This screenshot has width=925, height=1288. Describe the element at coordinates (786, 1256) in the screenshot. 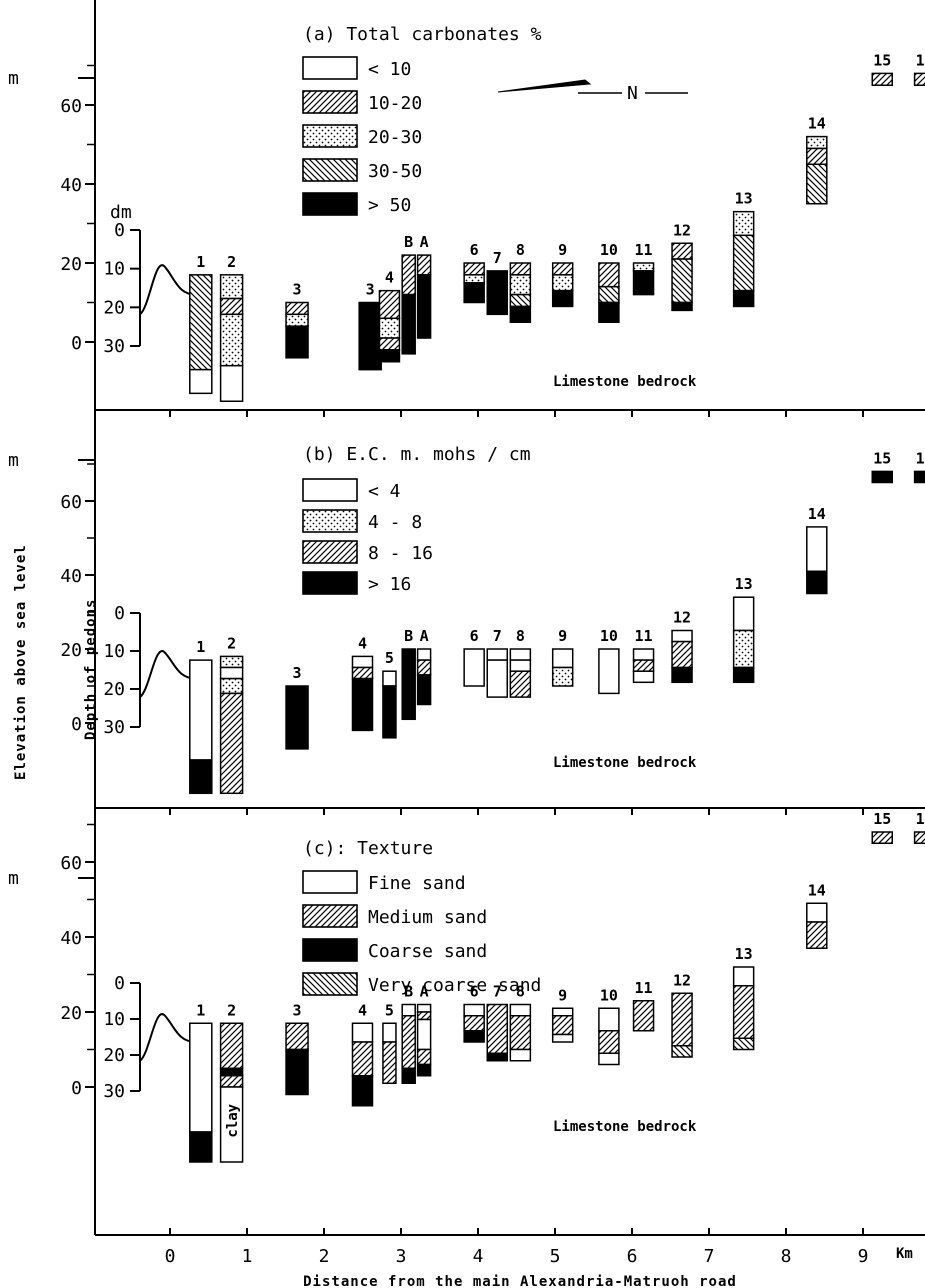

I see `x-tick-label: 8` at that location.